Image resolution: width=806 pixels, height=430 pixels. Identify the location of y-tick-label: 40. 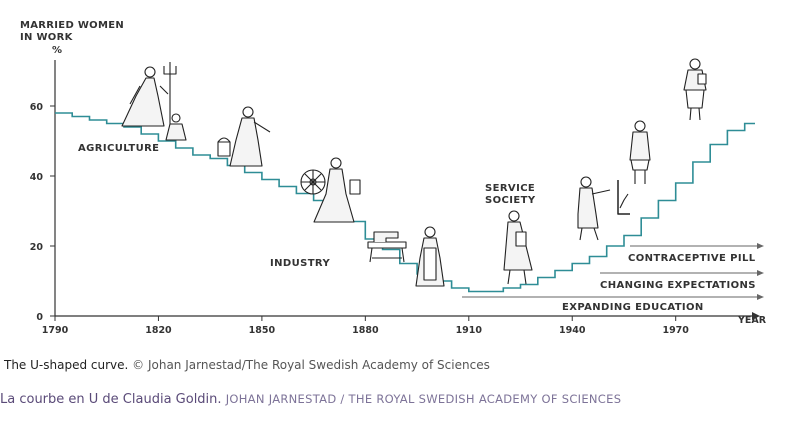
(37, 177).